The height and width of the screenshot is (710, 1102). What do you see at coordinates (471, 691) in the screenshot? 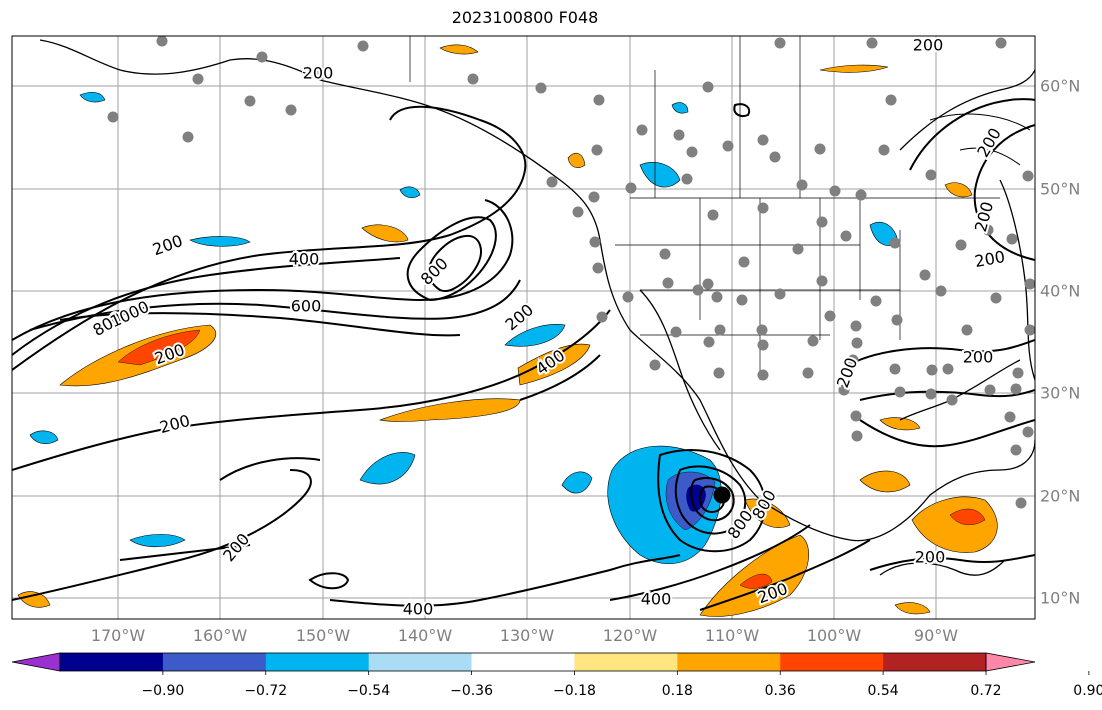
I see `colorbar-tick-label: −0.36` at bounding box center [471, 691].